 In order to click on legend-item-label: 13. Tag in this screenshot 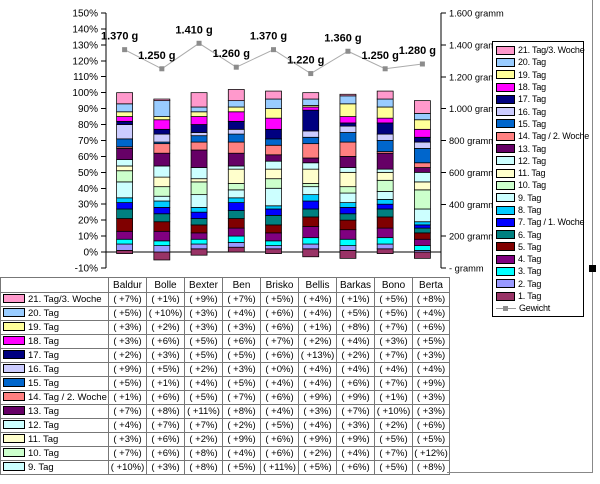, I will do `click(532, 148)`.